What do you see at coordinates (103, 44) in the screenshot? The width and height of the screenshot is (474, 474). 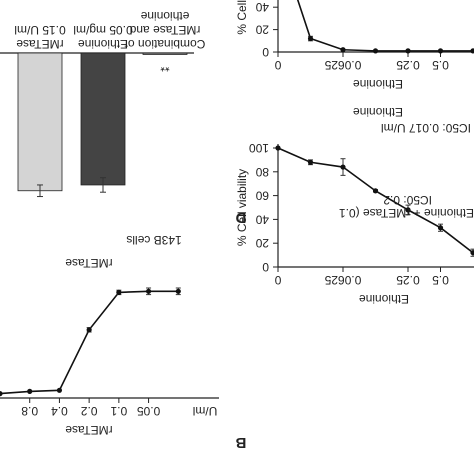 I see `bar-category-label-1-0: Ethionine` at bounding box center [103, 44].